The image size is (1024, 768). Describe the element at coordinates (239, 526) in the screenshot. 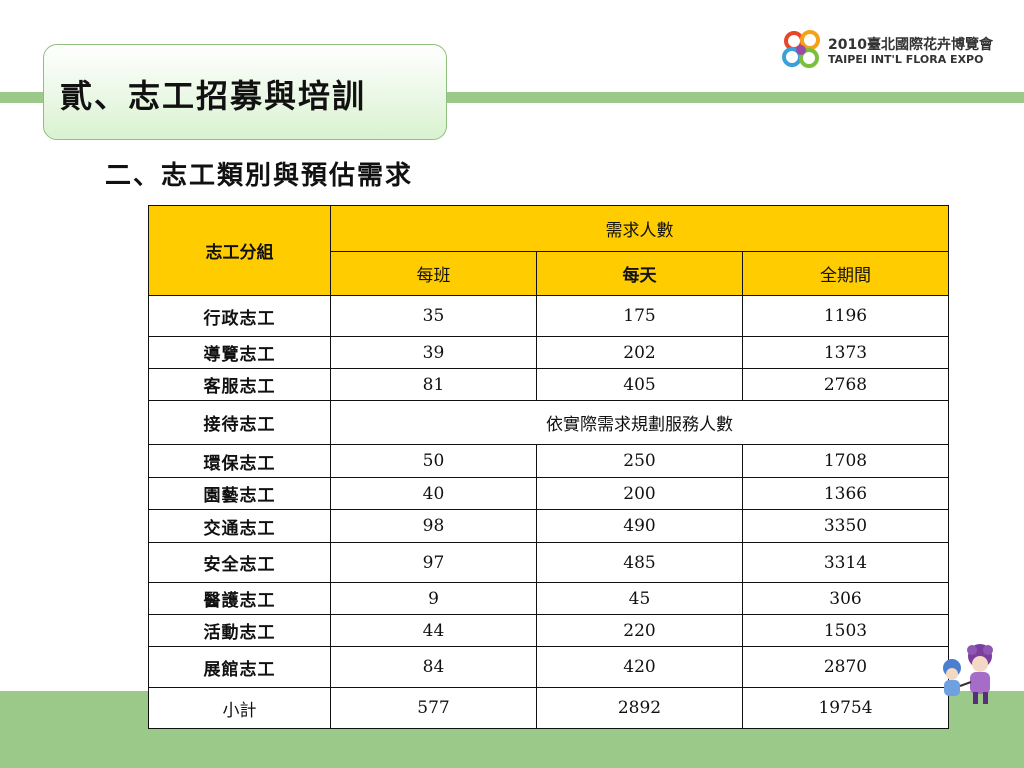

I see `group-name-cell: 交通志工` at that location.